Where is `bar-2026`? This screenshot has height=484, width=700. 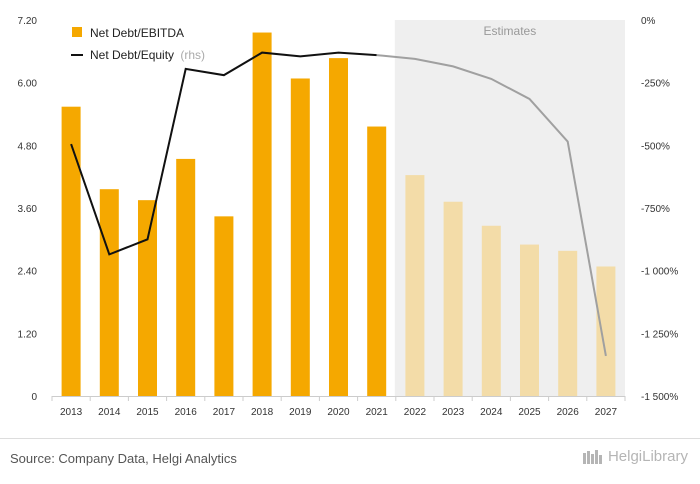
bar-2026 is located at coordinates (568, 323).